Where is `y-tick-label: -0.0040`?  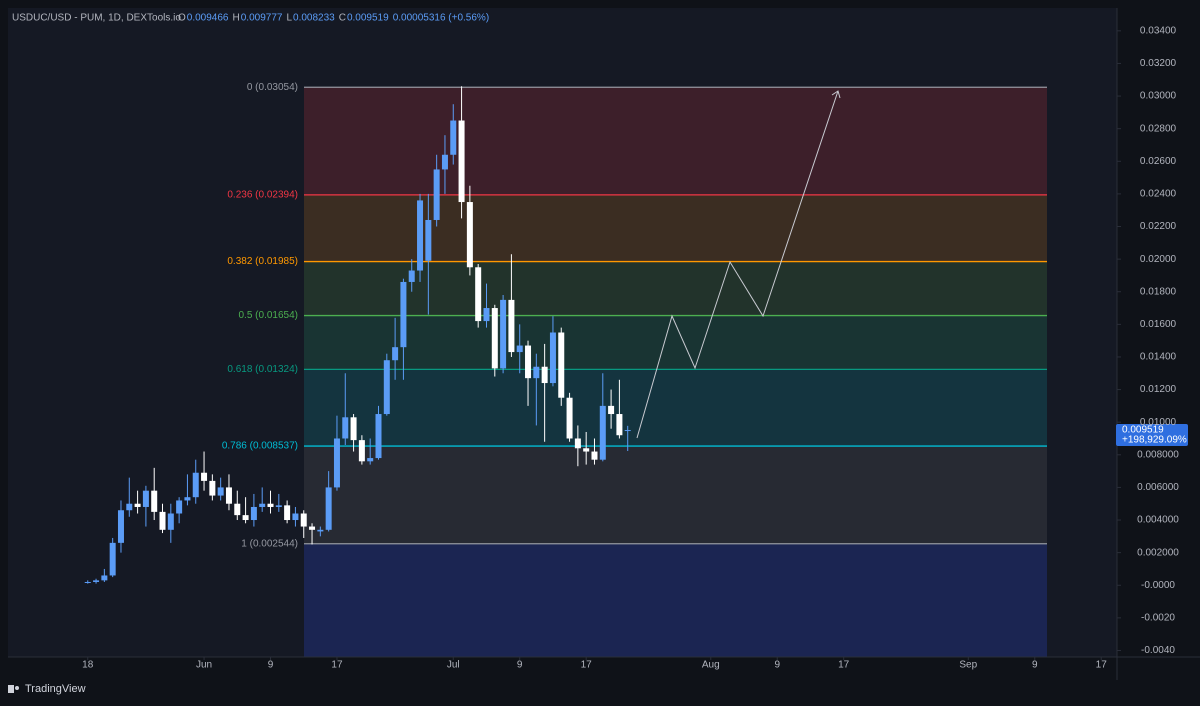 y-tick-label: -0.0040 is located at coordinates (1158, 650).